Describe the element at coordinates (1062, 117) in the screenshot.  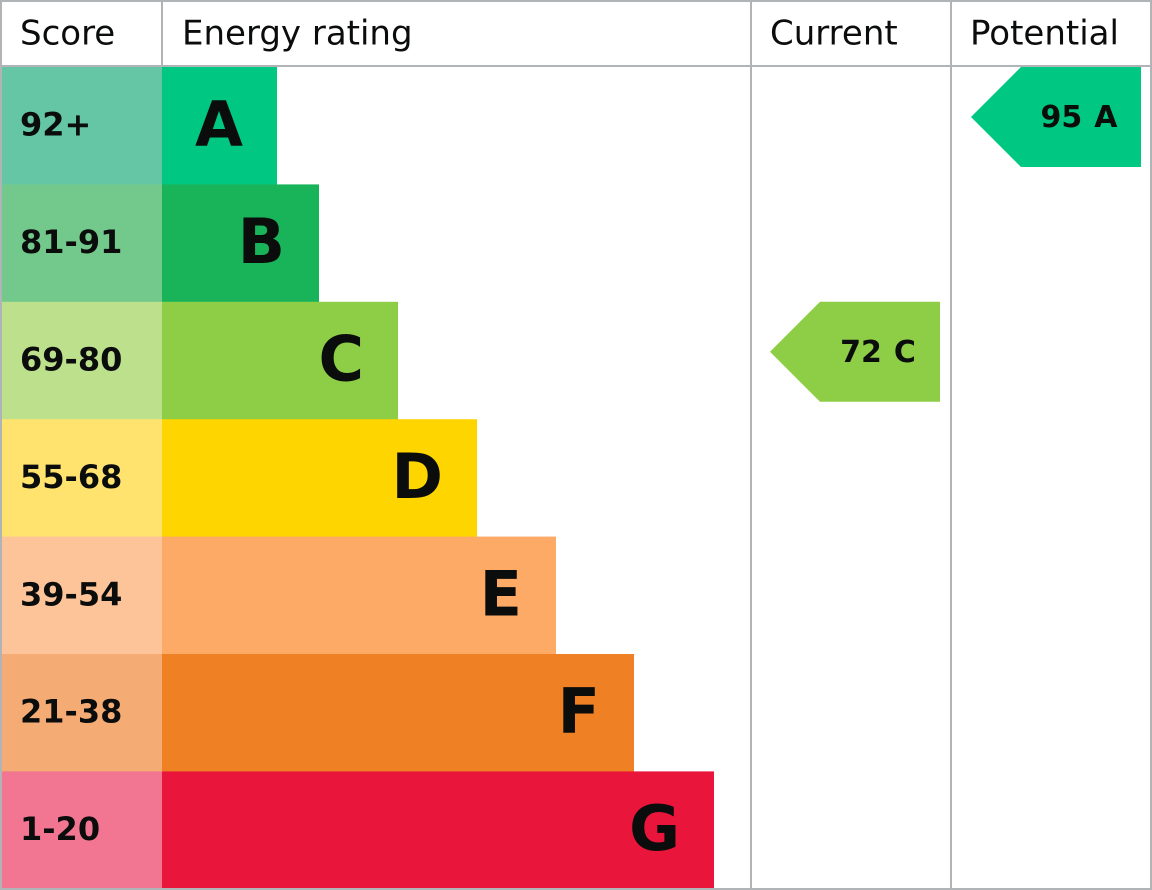
I see `rating-value: 95` at that location.